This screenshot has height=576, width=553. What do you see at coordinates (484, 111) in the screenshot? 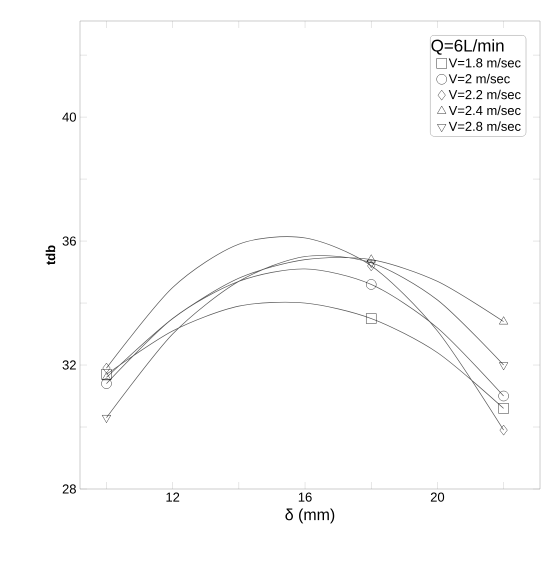
I see `legend-label: V=2.4 m/sec` at bounding box center [484, 111].